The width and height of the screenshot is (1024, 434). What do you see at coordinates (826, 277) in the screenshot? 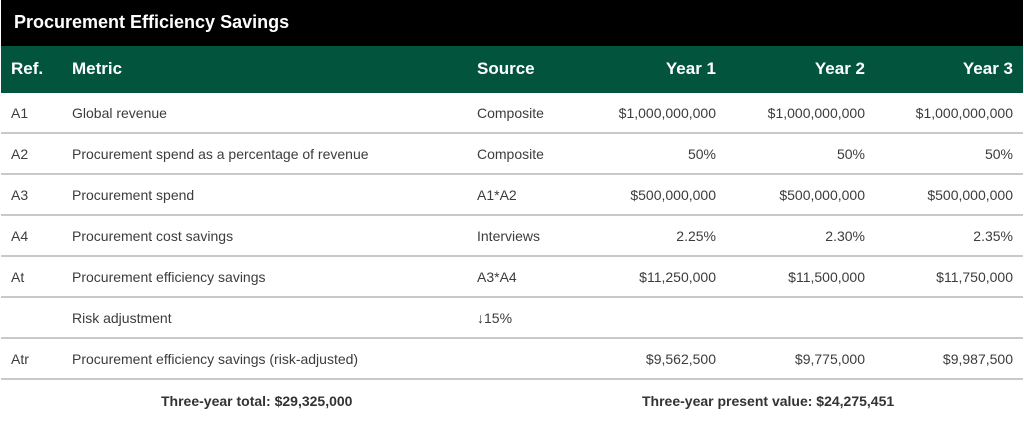
I see `cell-year2: $11,500,000` at bounding box center [826, 277].